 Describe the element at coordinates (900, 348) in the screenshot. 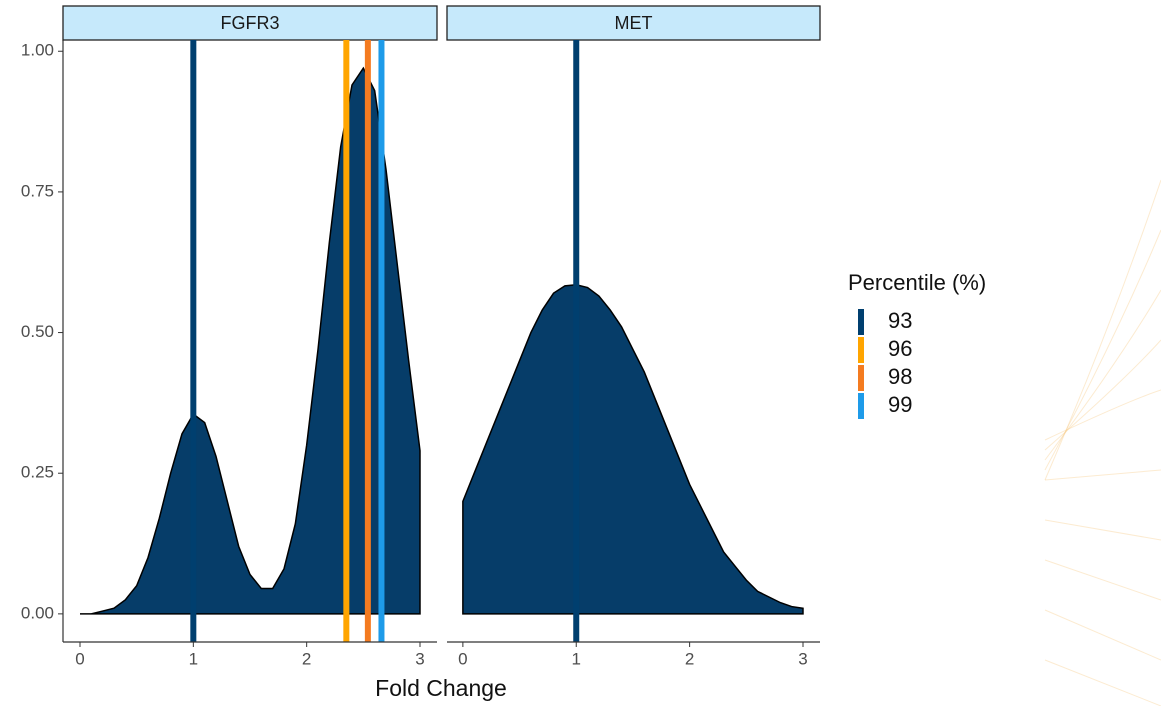

I see `legend-label: 96` at that location.